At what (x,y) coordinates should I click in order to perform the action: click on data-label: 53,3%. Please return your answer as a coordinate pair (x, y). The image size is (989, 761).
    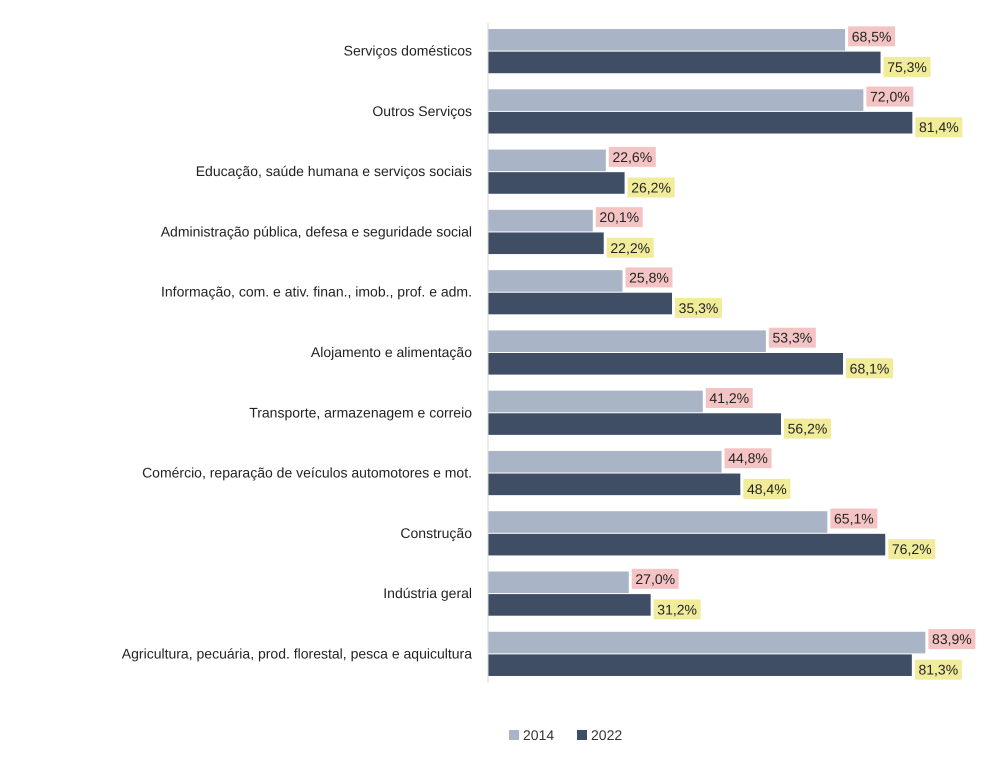
    Looking at the image, I should click on (792, 338).